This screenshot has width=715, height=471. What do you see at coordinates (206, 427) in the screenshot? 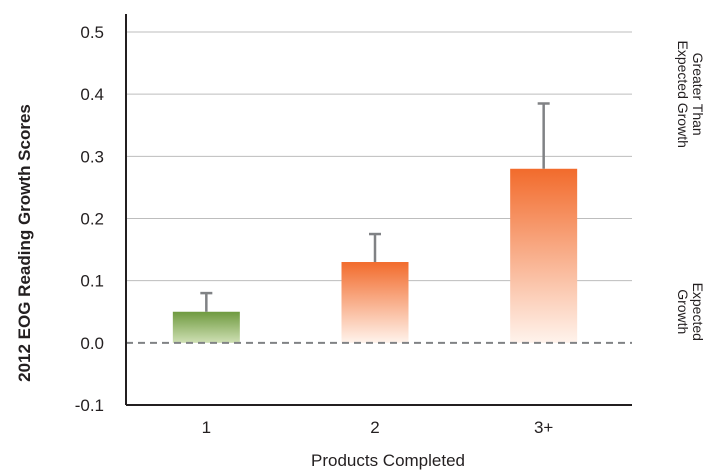
I see `x-tick-label: 1` at bounding box center [206, 427].